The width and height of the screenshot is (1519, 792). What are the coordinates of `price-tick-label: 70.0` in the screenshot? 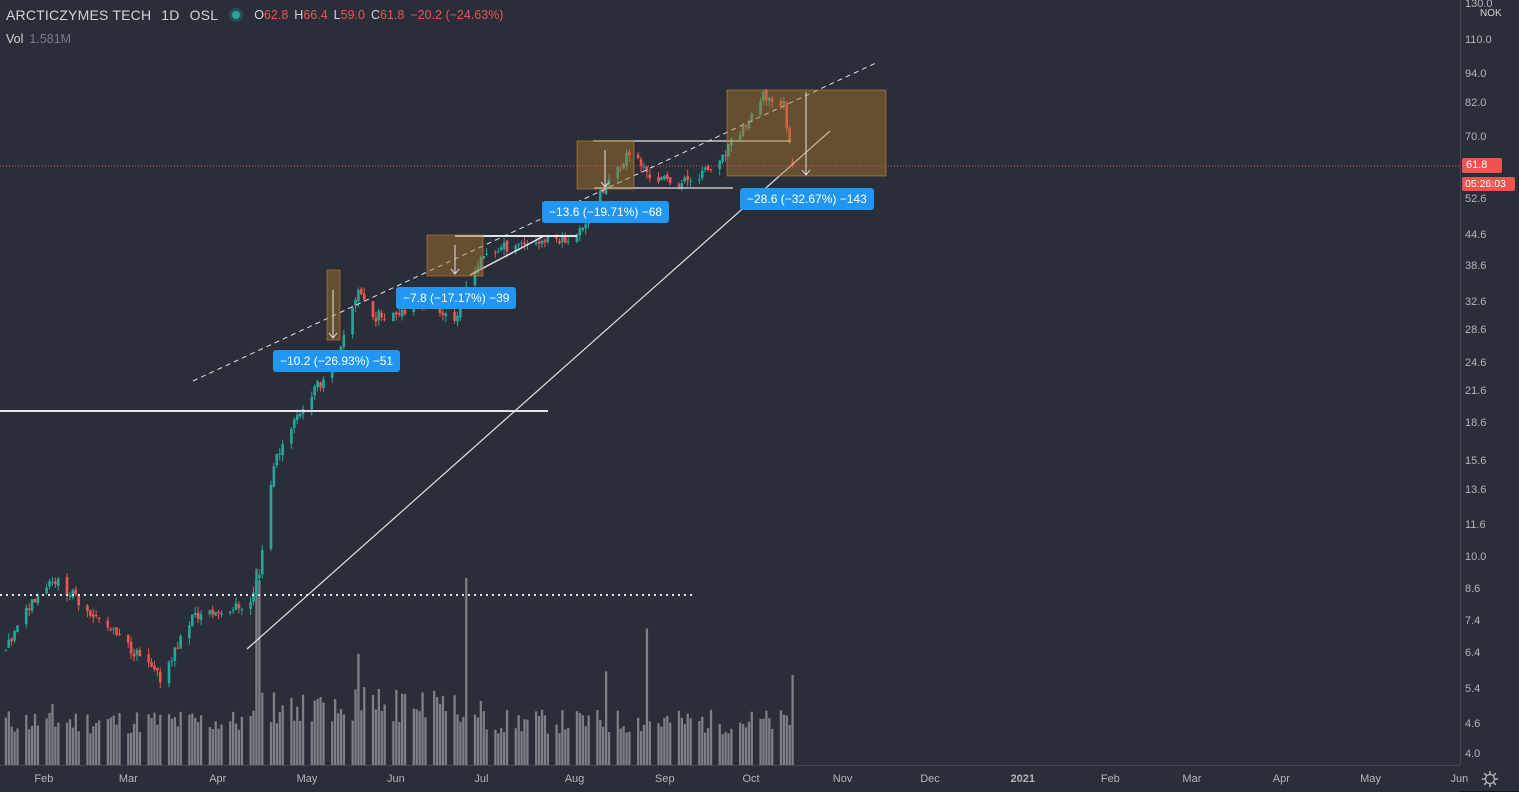 It's located at (1476, 137).